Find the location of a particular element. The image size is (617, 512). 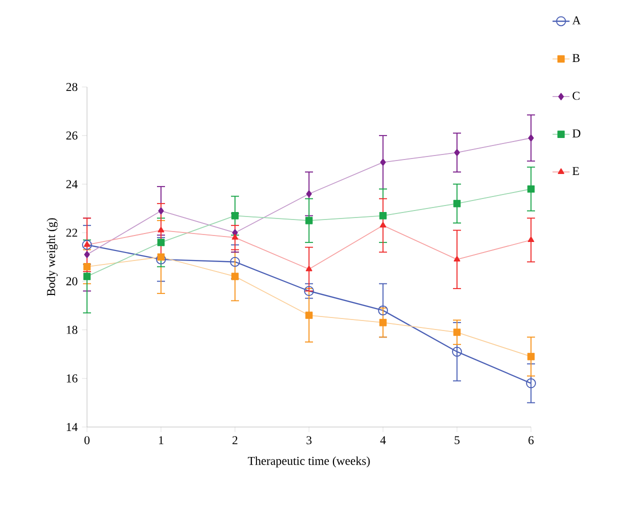

legend-label: B is located at coordinates (576, 58).